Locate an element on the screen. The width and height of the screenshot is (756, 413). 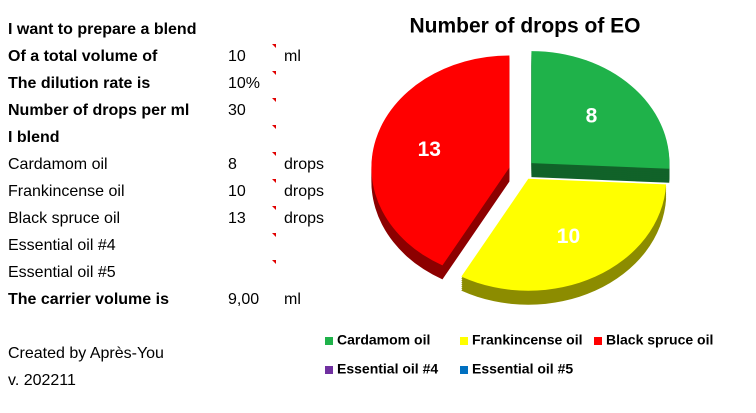
data-label: 8 is located at coordinates (592, 115).